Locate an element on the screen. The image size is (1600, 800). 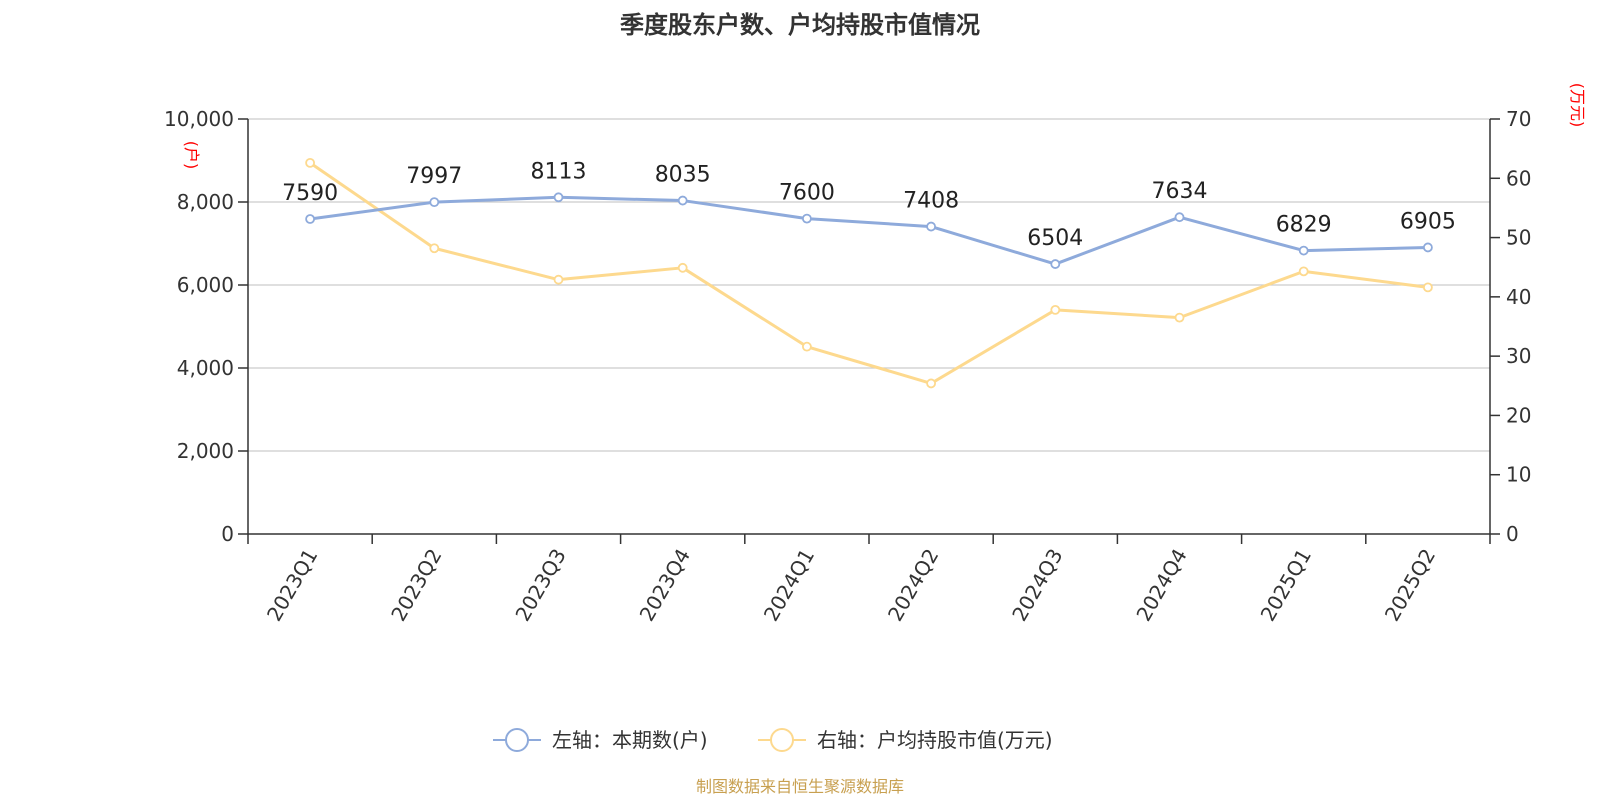
source-note: 制图数据来自恒生聚源数据库 is located at coordinates (800, 786).